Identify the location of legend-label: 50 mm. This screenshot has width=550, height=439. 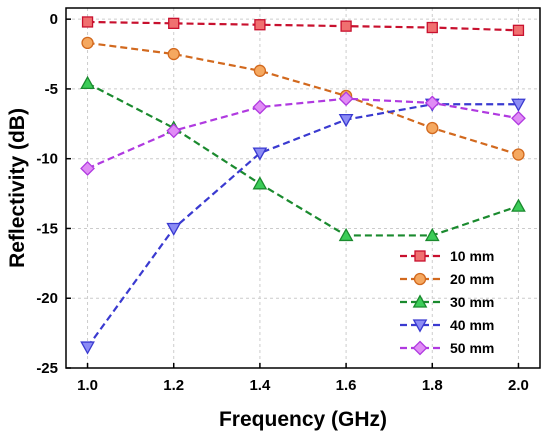
(472, 348).